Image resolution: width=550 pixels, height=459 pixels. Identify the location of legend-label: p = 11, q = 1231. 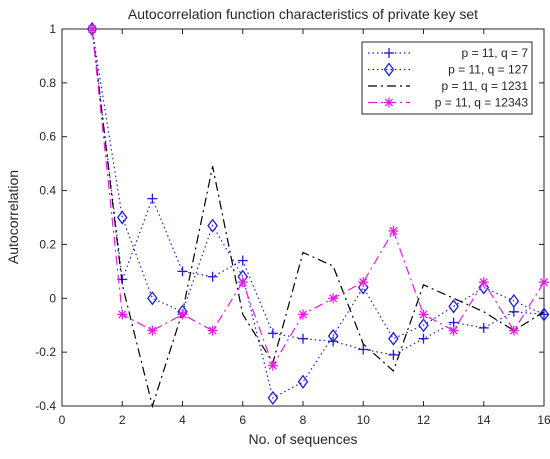
(484, 86).